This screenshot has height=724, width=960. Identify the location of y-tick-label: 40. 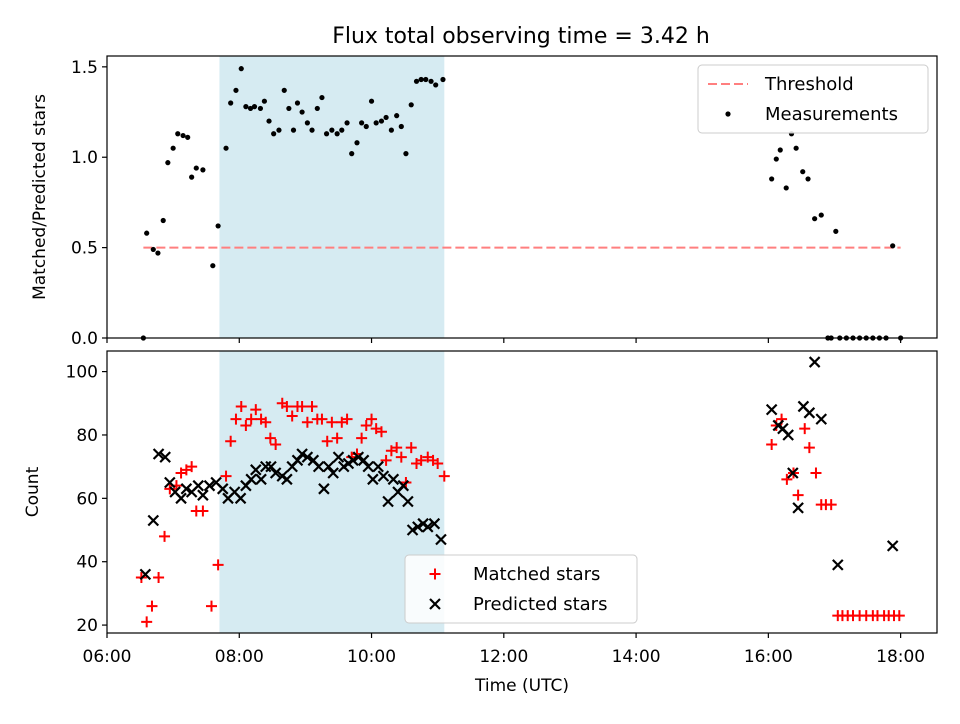
(87, 563).